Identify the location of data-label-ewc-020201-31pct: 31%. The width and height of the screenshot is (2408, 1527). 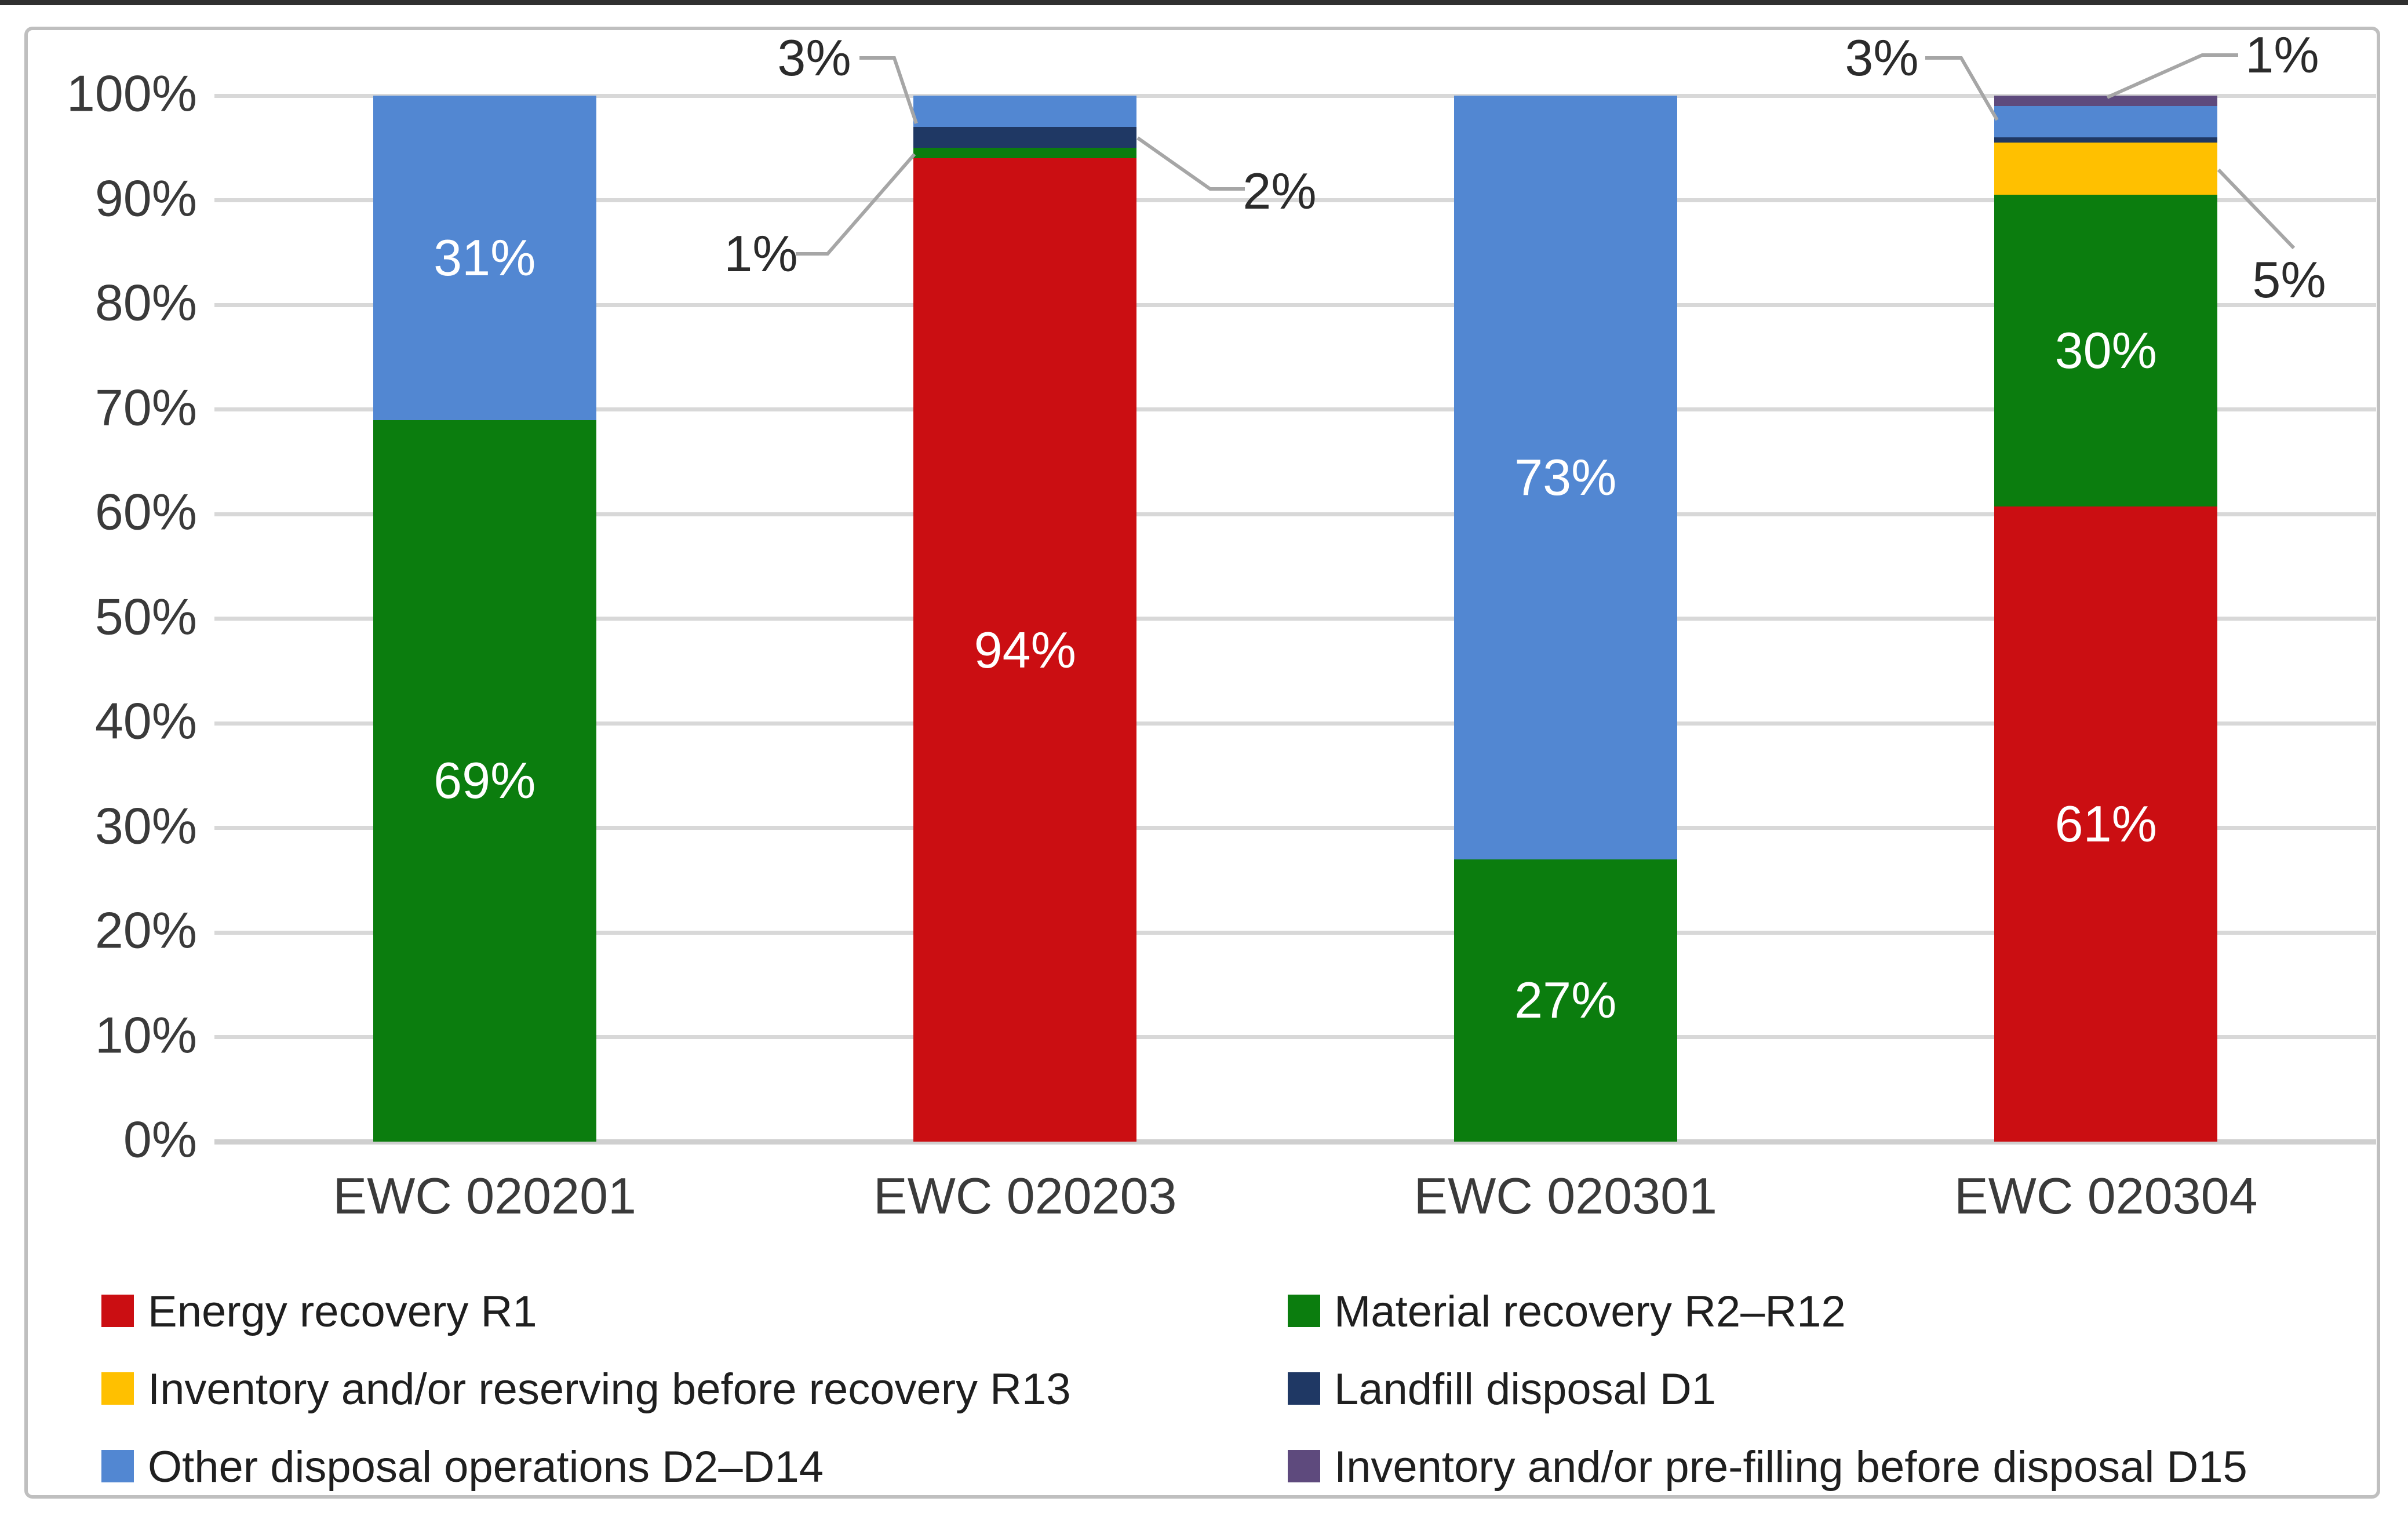
(484, 257).